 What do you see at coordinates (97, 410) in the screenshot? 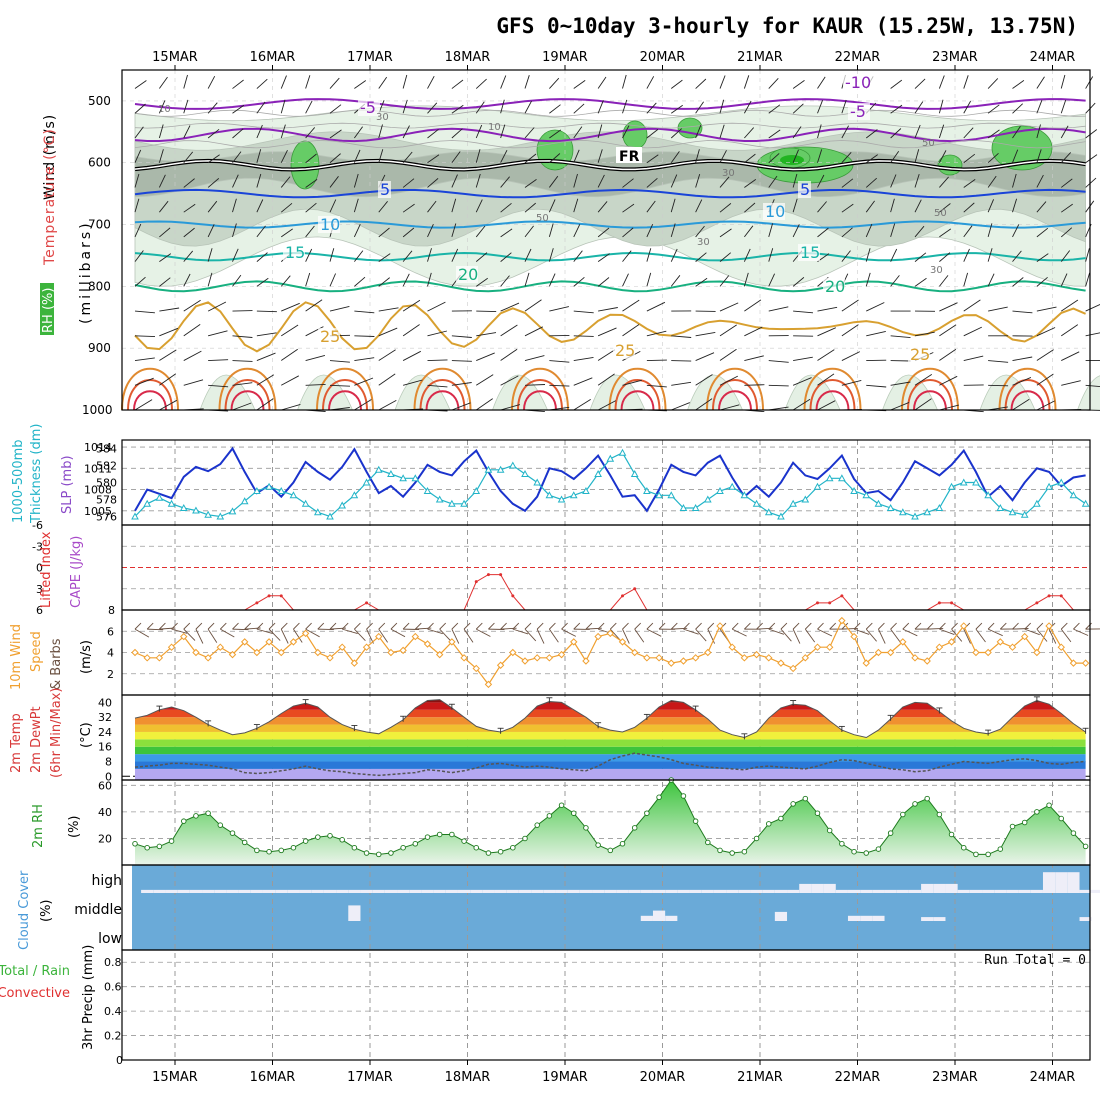
I see `pressure-level-label: 1000` at bounding box center [97, 410].